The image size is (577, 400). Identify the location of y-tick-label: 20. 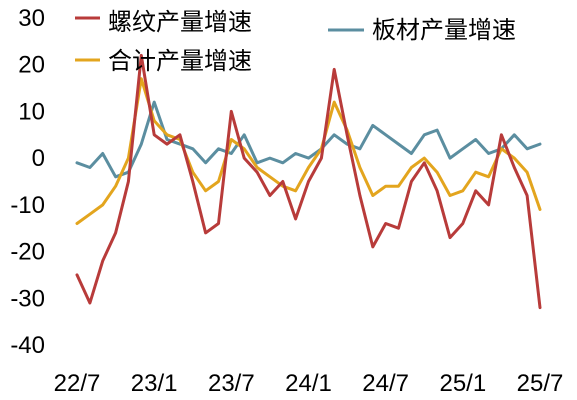
(31, 65).